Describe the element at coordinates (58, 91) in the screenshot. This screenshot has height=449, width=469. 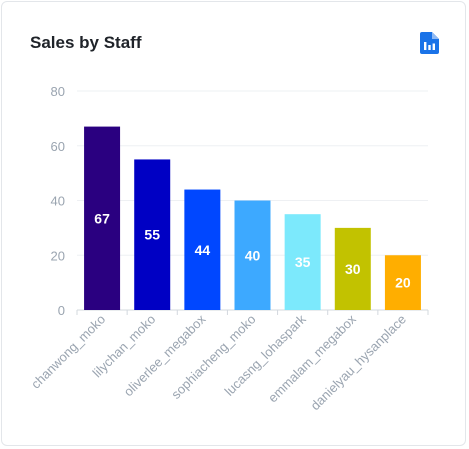
I see `y-tick-label: 80` at that location.